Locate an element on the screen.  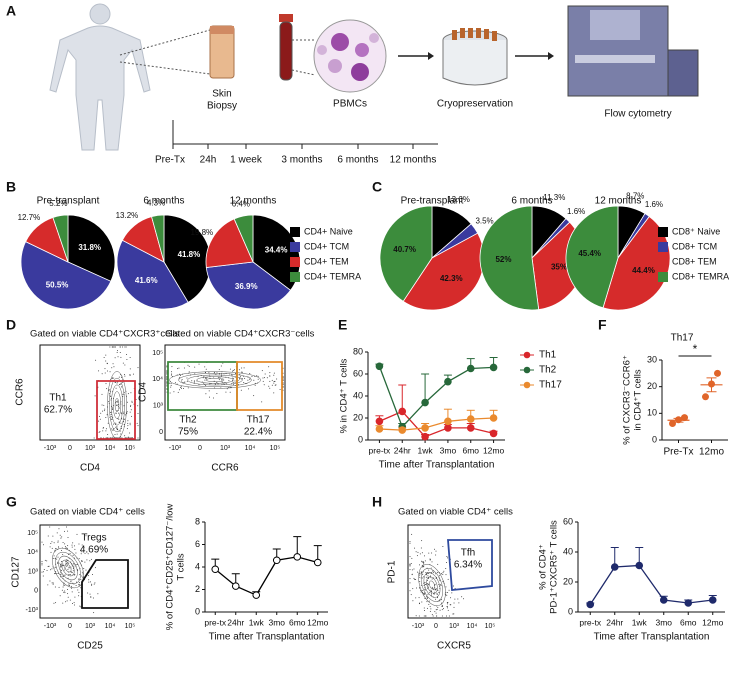
x-tick-label: 24hr is located at coordinates (235, 622).